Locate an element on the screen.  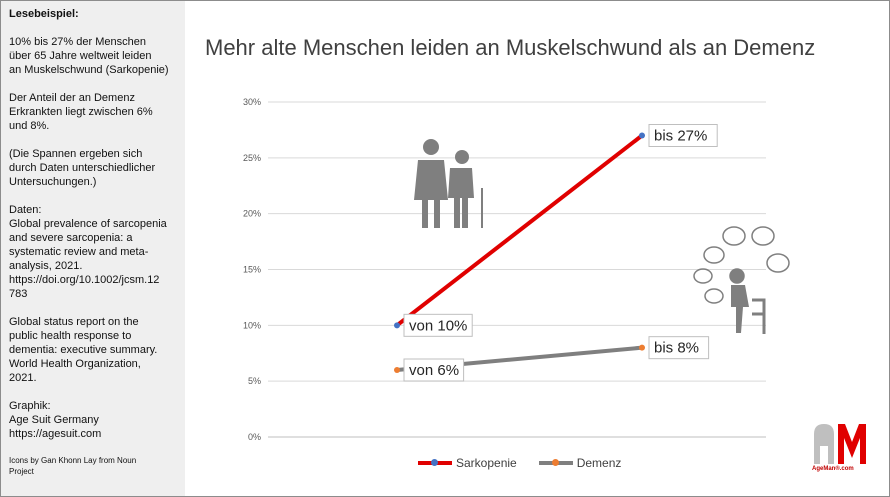
sidebar-line: public health response to is located at coordinates (70, 336).